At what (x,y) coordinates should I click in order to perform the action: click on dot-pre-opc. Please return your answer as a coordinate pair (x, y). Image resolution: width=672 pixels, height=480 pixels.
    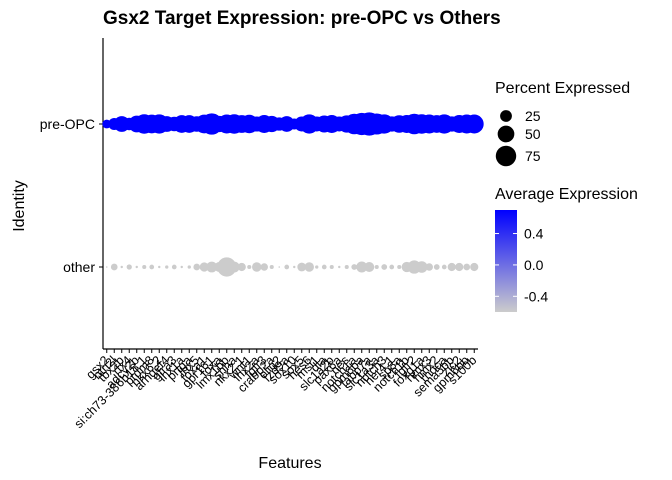
    Looking at the image, I should click on (474, 124).